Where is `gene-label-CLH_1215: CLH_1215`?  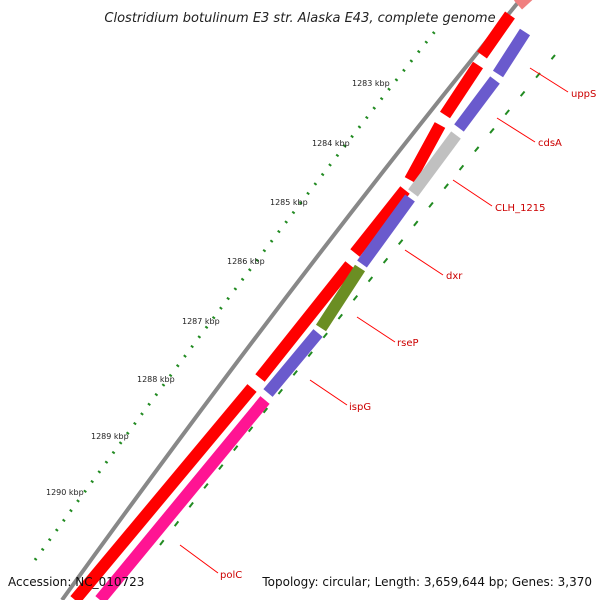 gene-label-CLH_1215: CLH_1215 is located at coordinates (520, 208).